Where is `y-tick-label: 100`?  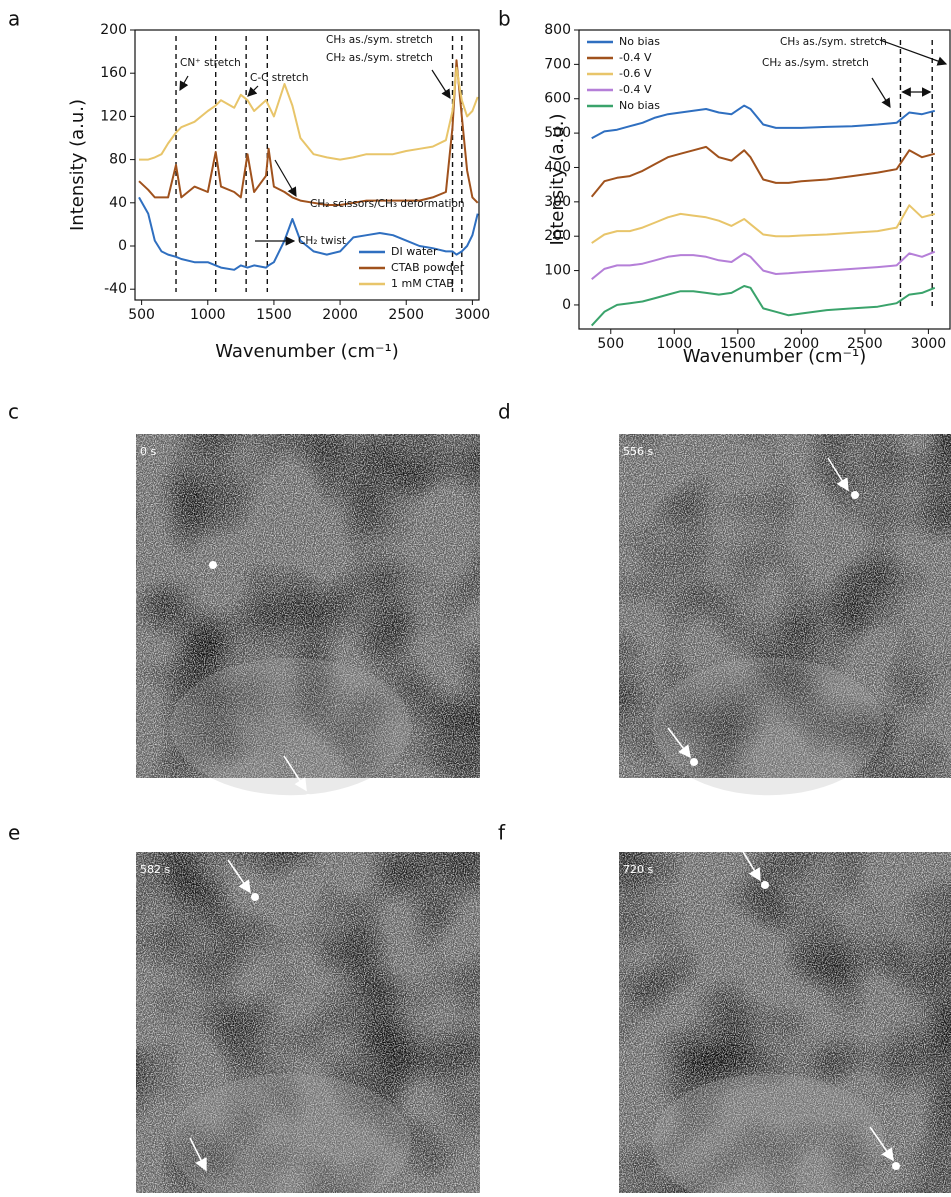
y-tick-label: 100 is located at coordinates (557, 271).